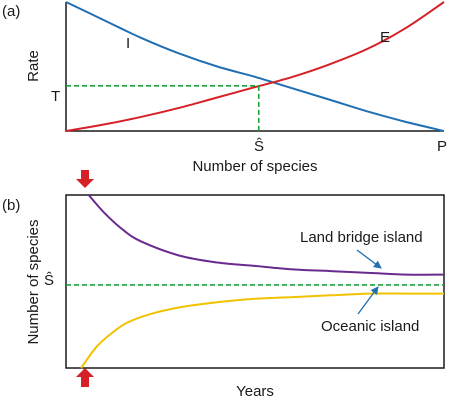 Image resolution: width=450 pixels, height=402 pixels. I want to click on annotation-land-bridge-island: Land bridge island, so click(361, 237).